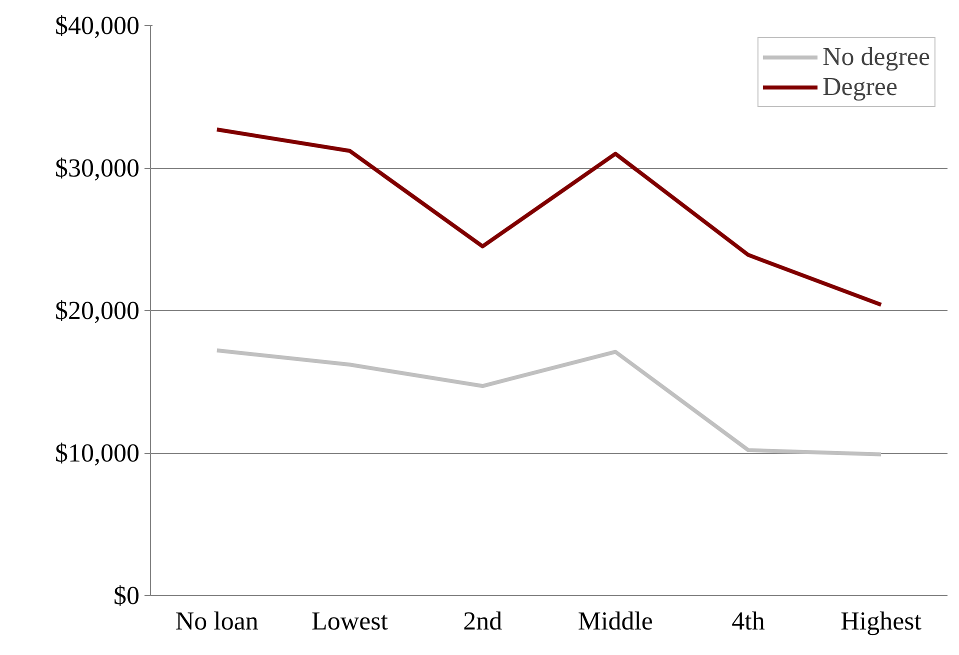  I want to click on x-tick-label: No loan, so click(216, 621).